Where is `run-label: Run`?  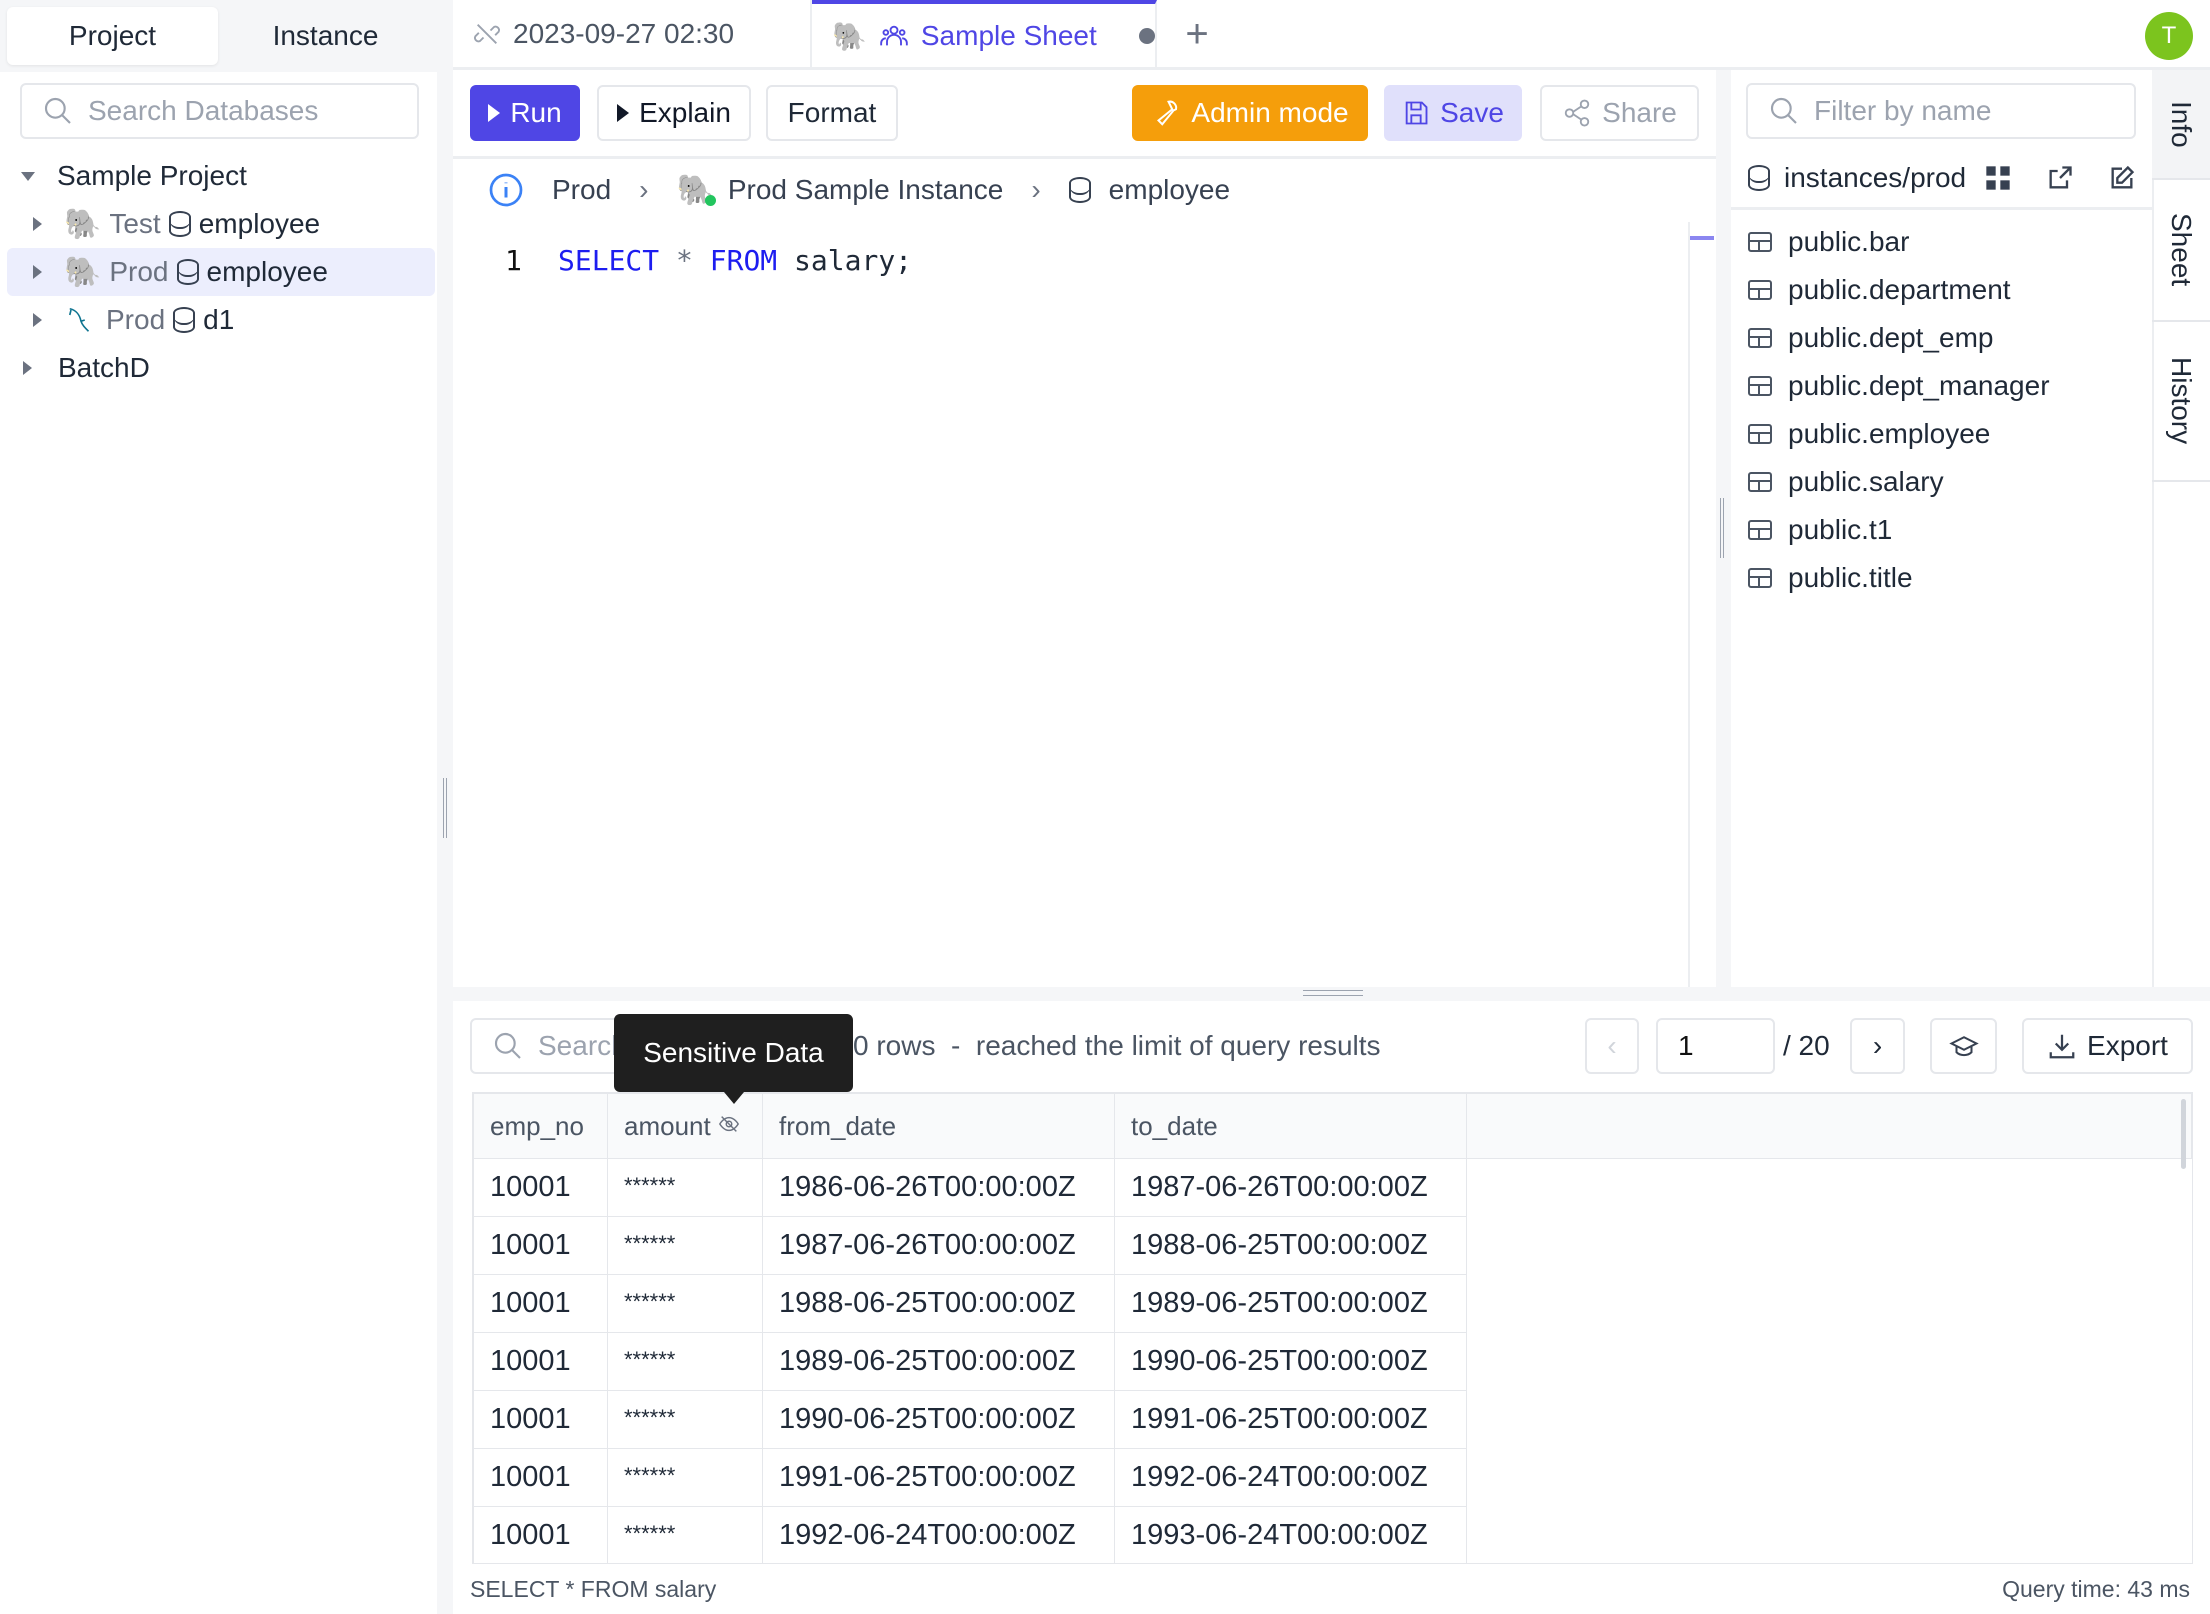 run-label: Run is located at coordinates (536, 112).